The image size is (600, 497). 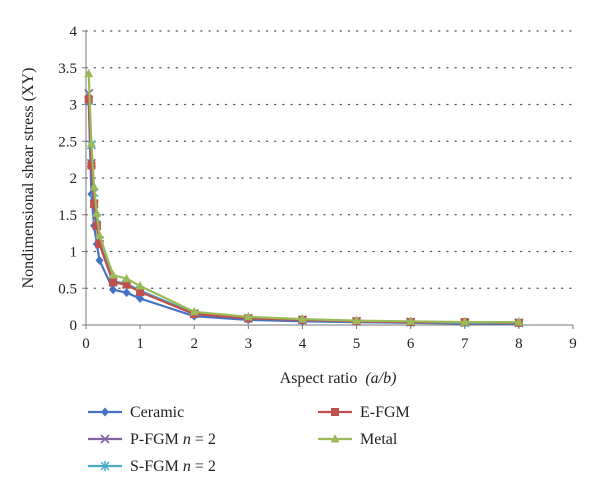 What do you see at coordinates (465, 344) in the screenshot?
I see `x-tick-label: 7` at bounding box center [465, 344].